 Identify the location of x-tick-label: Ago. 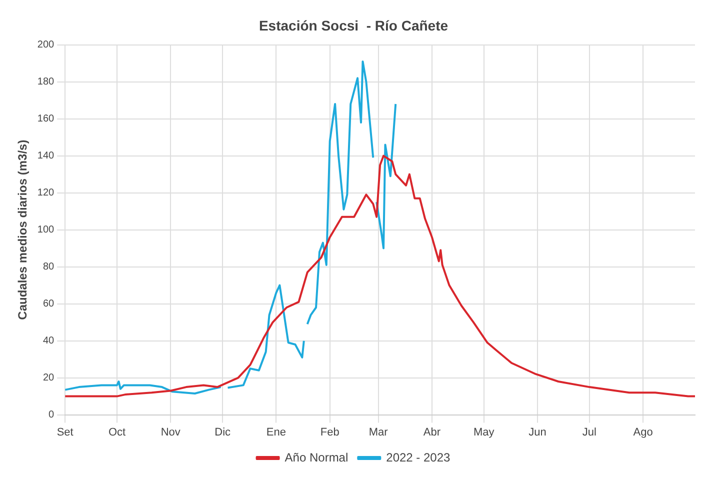
(643, 432).